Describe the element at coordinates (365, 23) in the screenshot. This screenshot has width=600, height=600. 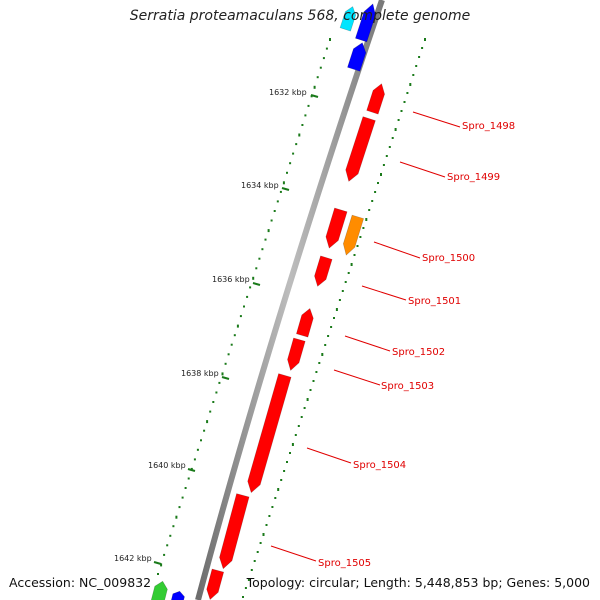
I see `gene-arrow-blue-top` at that location.